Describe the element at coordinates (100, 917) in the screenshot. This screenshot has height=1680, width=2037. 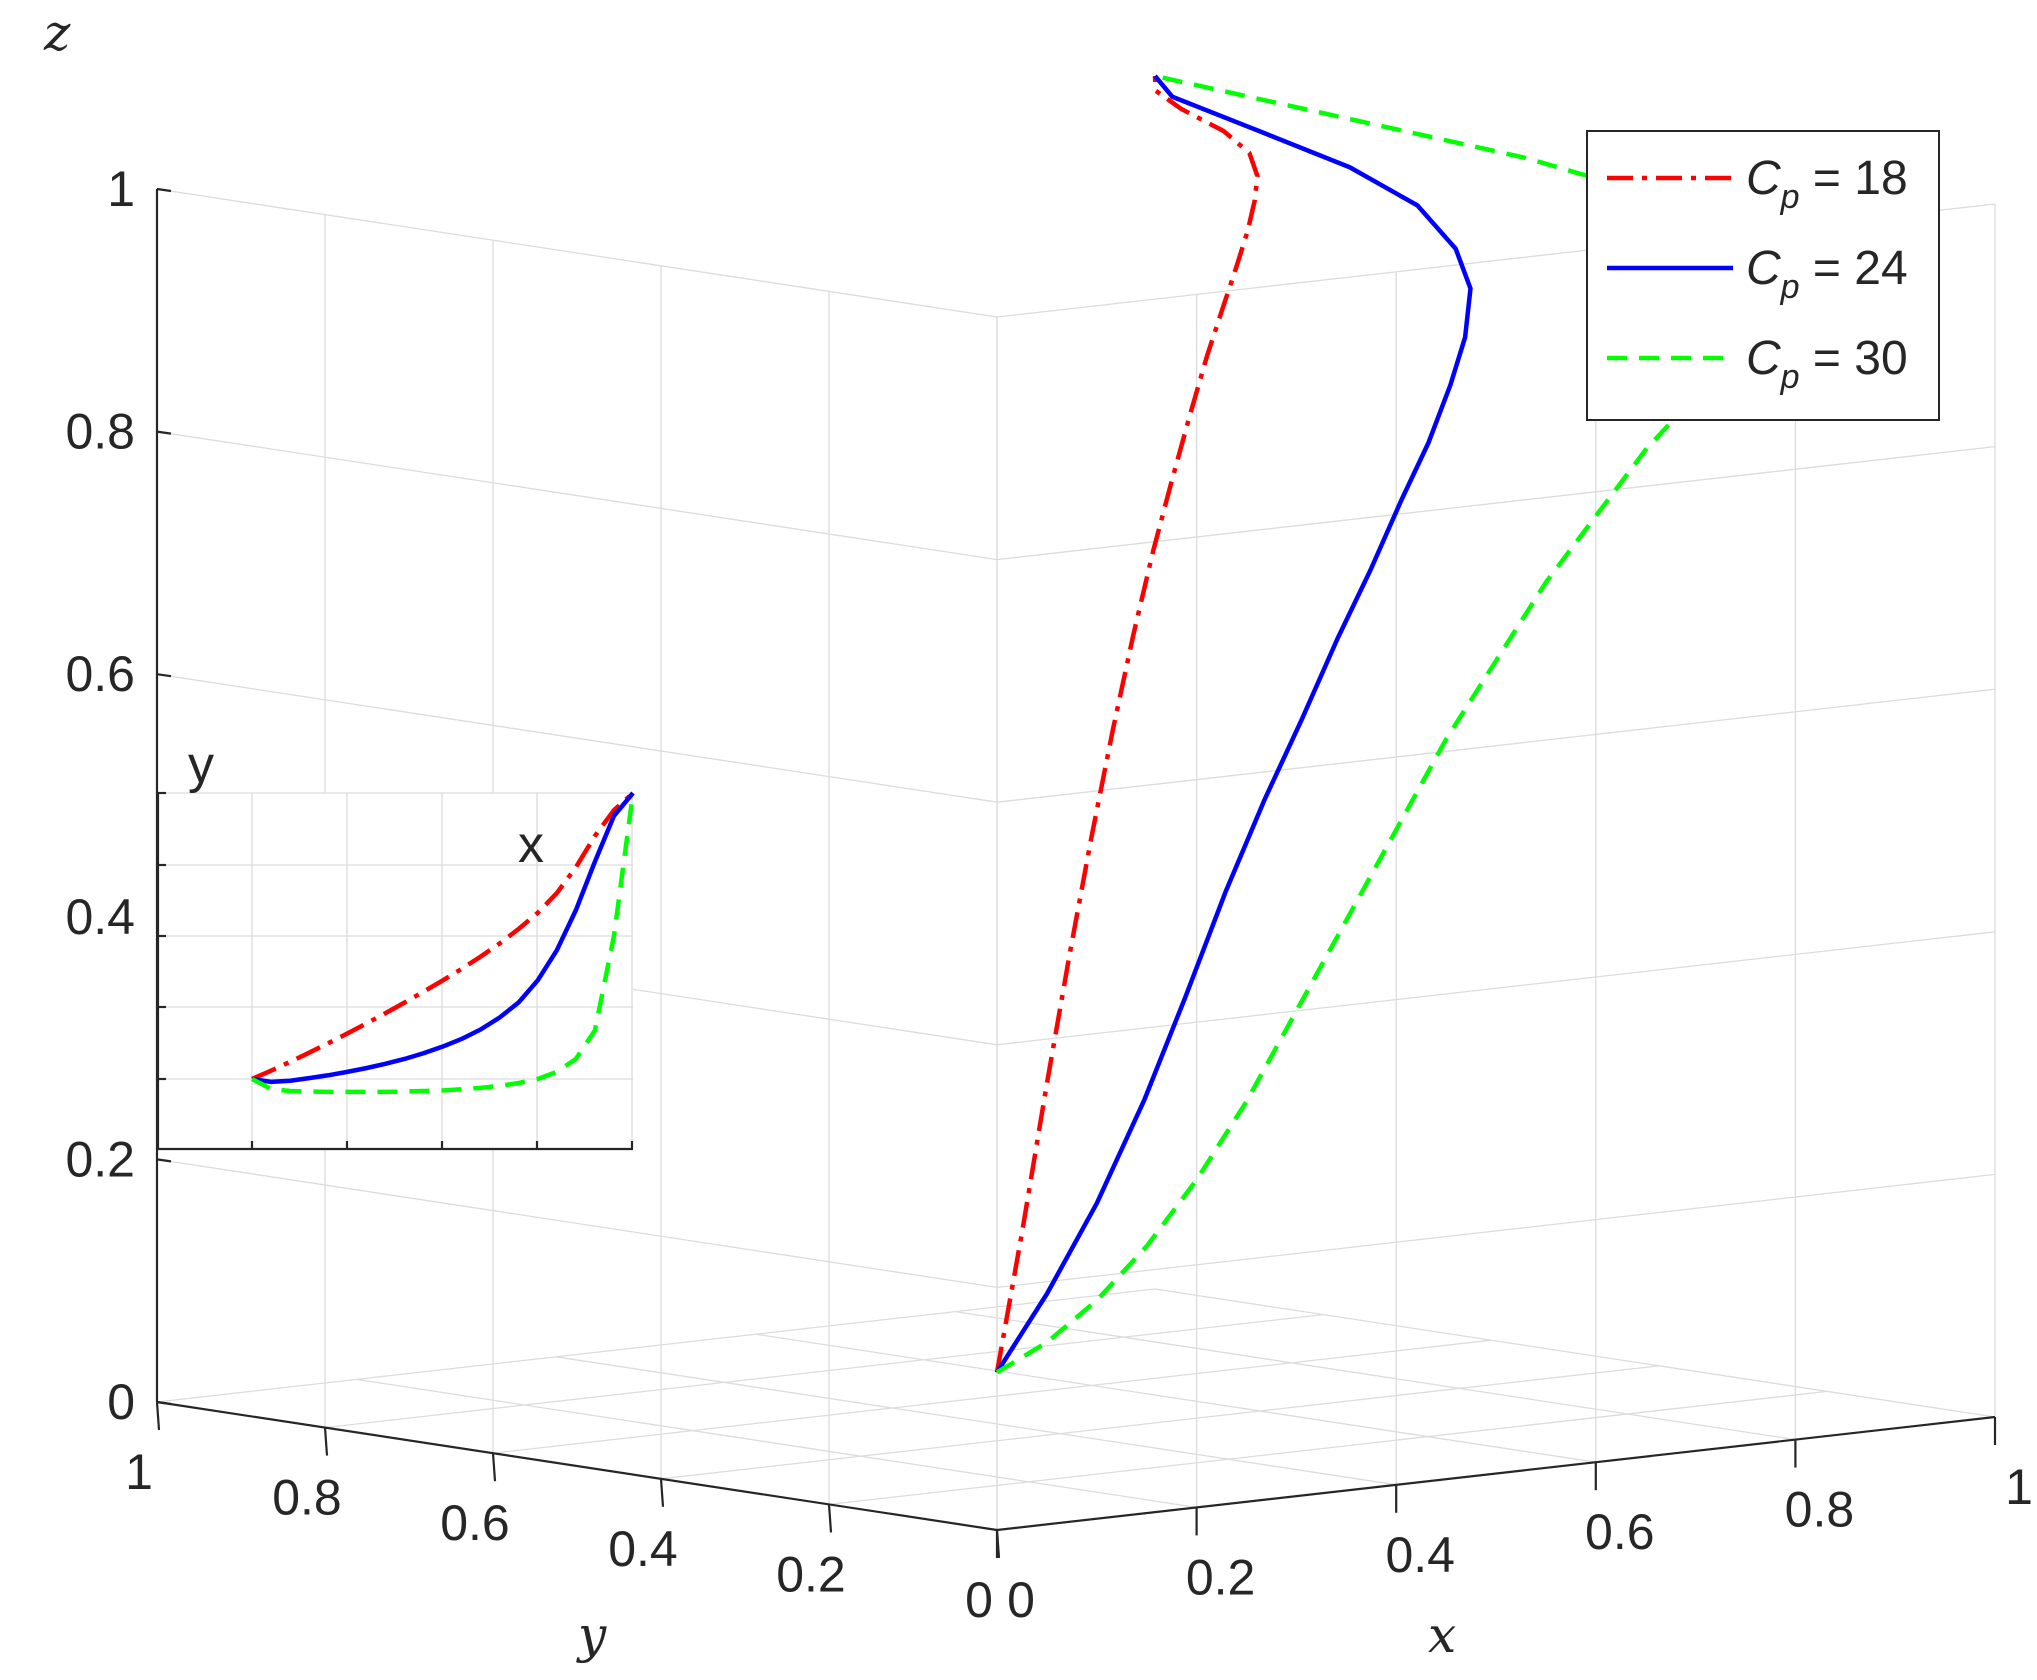
I see `z-tick-label: 0.4` at that location.